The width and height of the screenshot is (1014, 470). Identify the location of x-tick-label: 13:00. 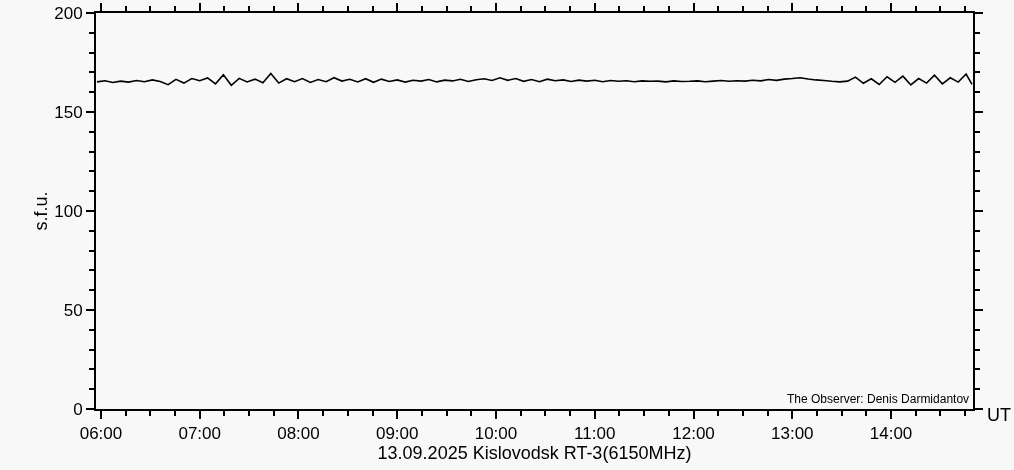
(792, 434).